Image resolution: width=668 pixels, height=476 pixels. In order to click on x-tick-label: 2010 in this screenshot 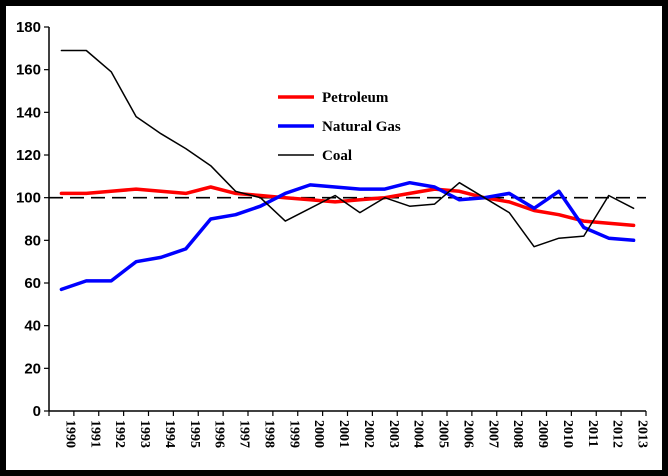, I will do `click(567, 434)`.